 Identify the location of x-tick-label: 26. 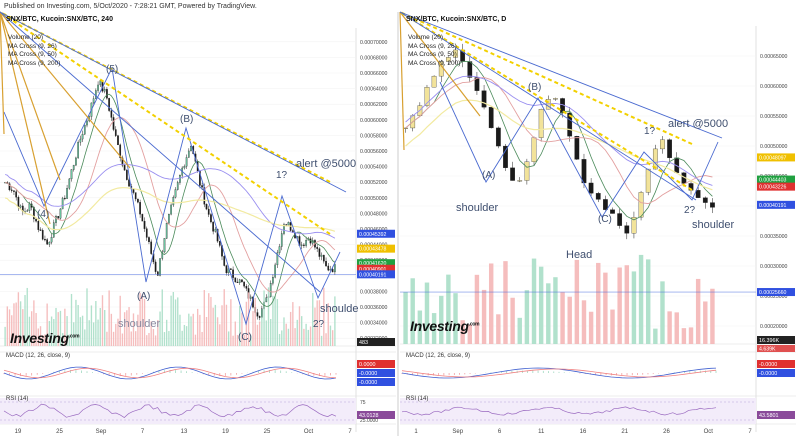
(666, 432).